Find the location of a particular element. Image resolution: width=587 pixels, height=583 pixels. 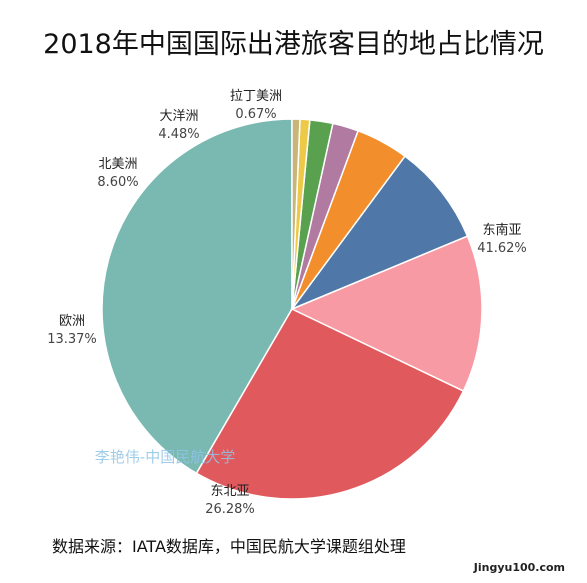

slice-label: 欧洲 is located at coordinates (72, 321).